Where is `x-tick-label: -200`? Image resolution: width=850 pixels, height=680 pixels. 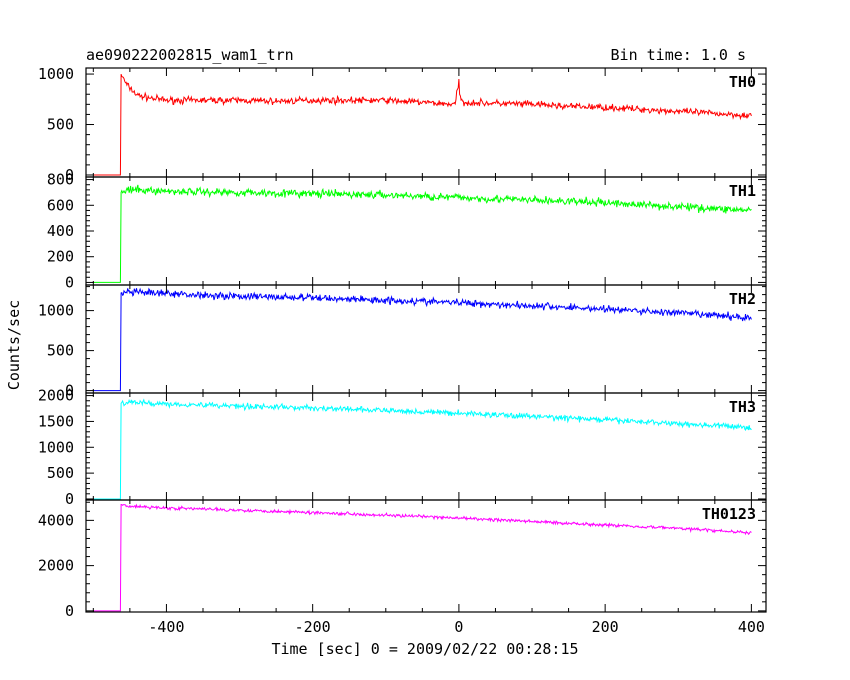 x-tick-label: -200 is located at coordinates (313, 627).